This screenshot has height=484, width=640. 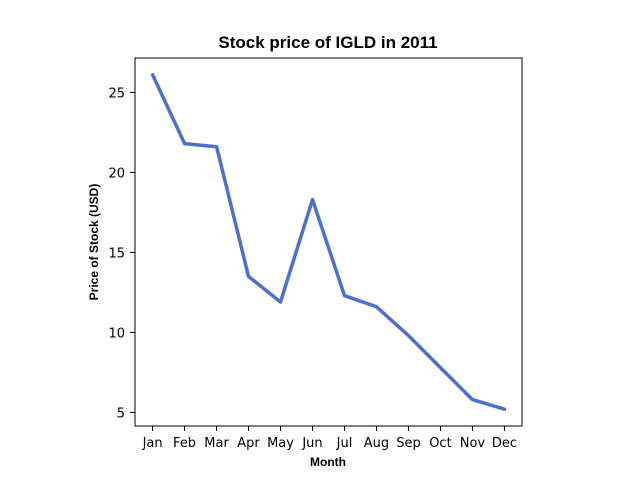 What do you see at coordinates (327, 42) in the screenshot?
I see `chart-title: Stock price of IGLD in 2011` at bounding box center [327, 42].